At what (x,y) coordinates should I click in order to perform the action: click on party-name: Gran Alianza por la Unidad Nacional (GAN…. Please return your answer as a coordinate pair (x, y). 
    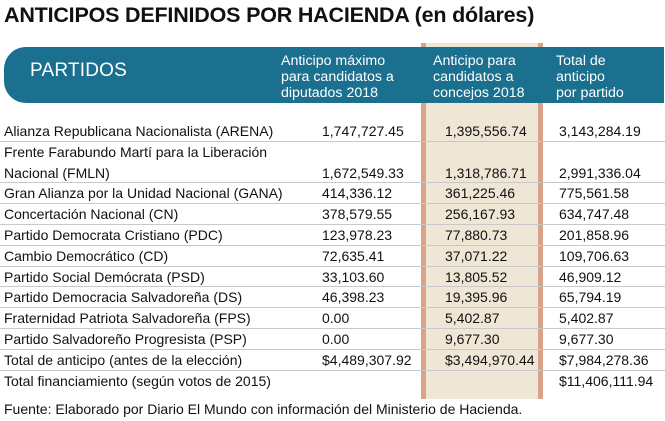
    Looking at the image, I should click on (143, 193).